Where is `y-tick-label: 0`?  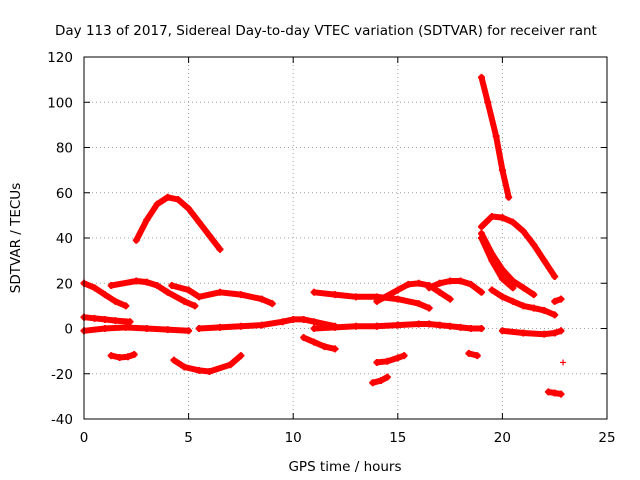
y-tick-label: 0 is located at coordinates (68, 330).